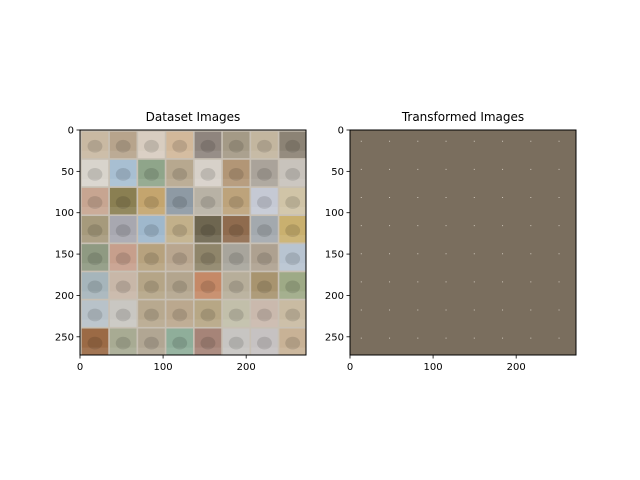 This screenshot has height=480, width=640. What do you see at coordinates (460, 239) in the screenshot?
I see `transformed-image-dots` at bounding box center [460, 239].